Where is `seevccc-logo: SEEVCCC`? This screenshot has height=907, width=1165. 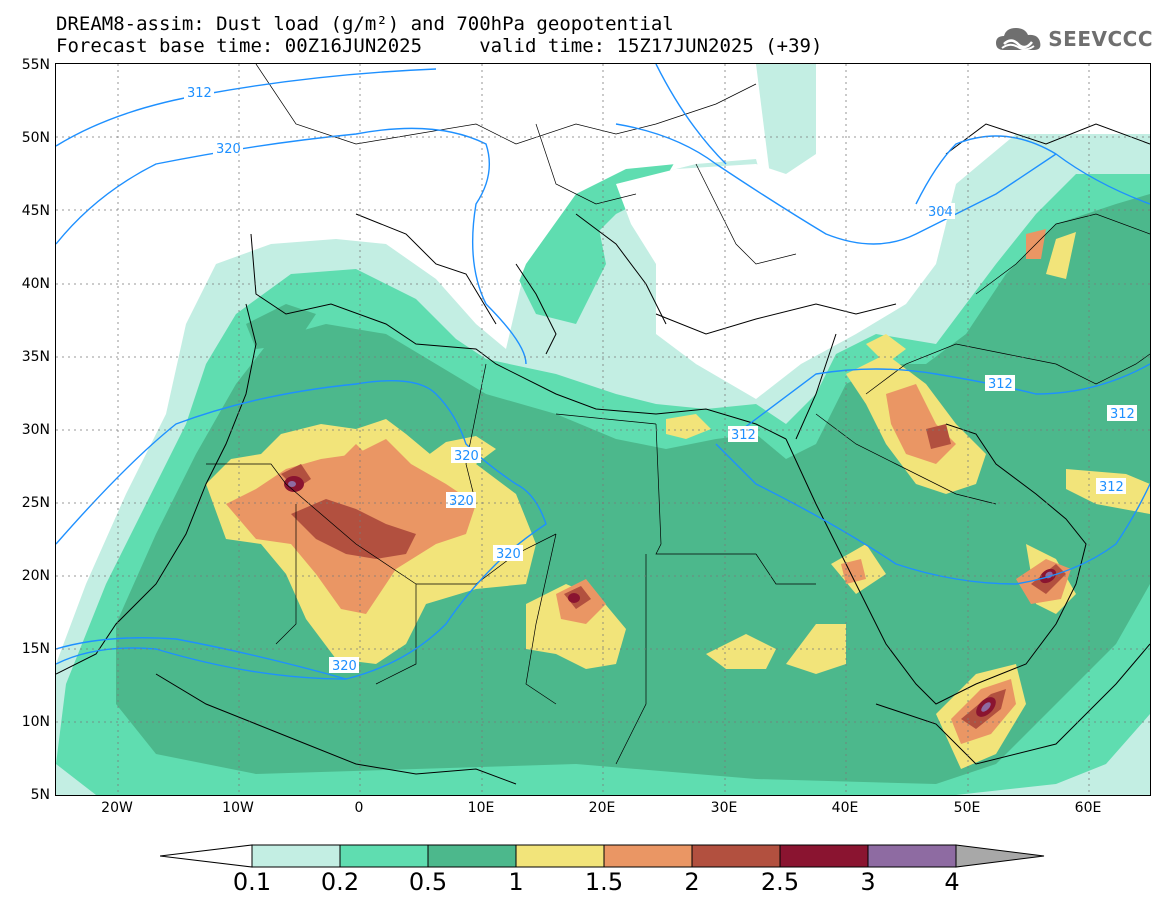
seevccc-logo: SEEVCCC is located at coordinates (1073, 39).